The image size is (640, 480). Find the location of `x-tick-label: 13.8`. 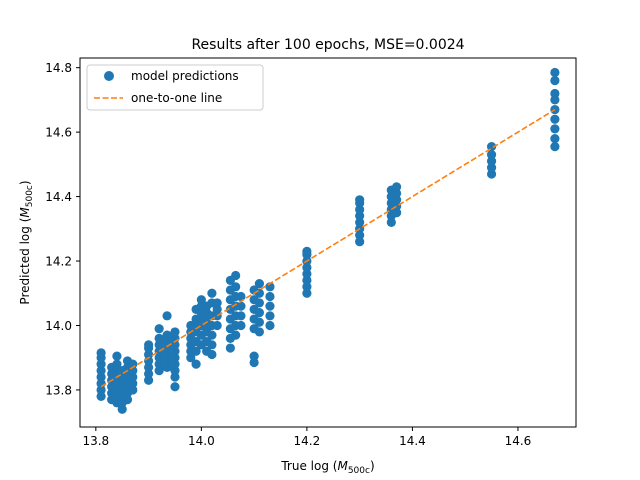

x-tick-label: 13.8 is located at coordinates (95, 441).